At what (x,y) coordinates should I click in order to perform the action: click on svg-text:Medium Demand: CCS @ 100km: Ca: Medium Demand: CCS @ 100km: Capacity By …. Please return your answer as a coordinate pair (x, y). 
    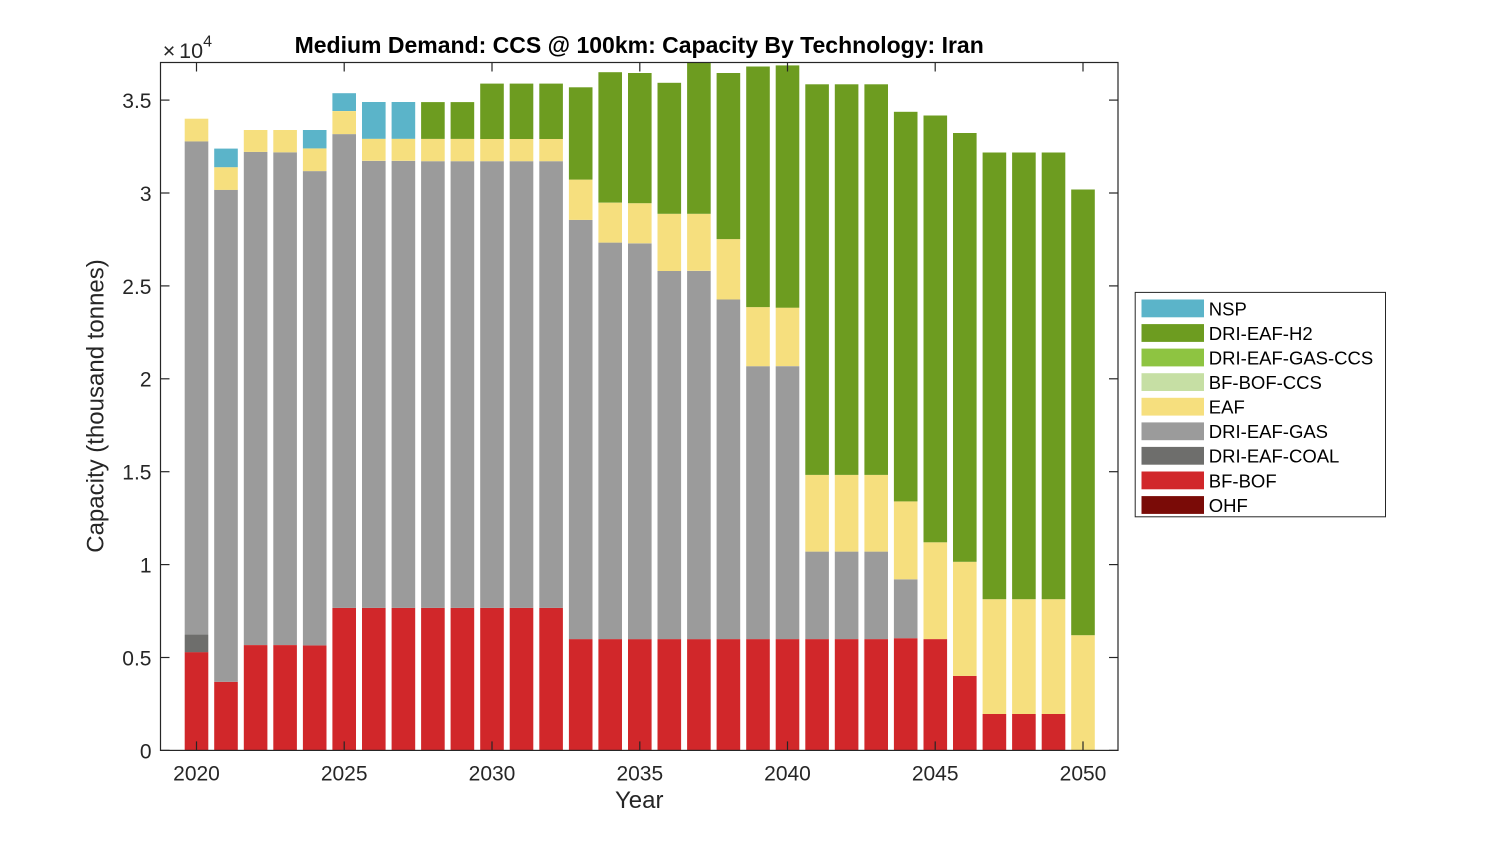
    Looking at the image, I should click on (639, 45).